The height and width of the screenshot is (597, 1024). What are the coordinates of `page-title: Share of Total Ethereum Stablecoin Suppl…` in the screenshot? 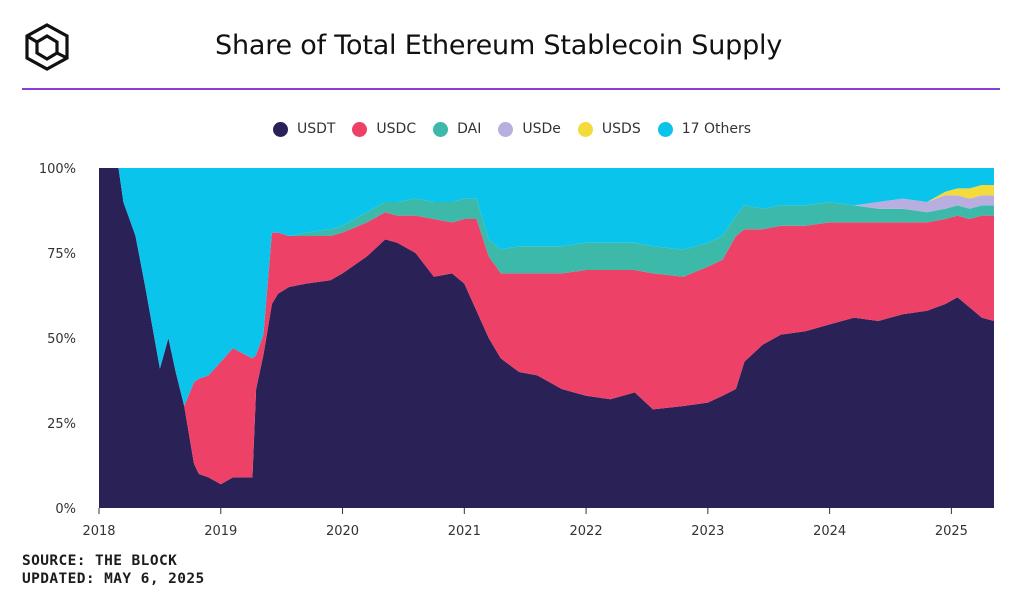 It's located at (499, 45).